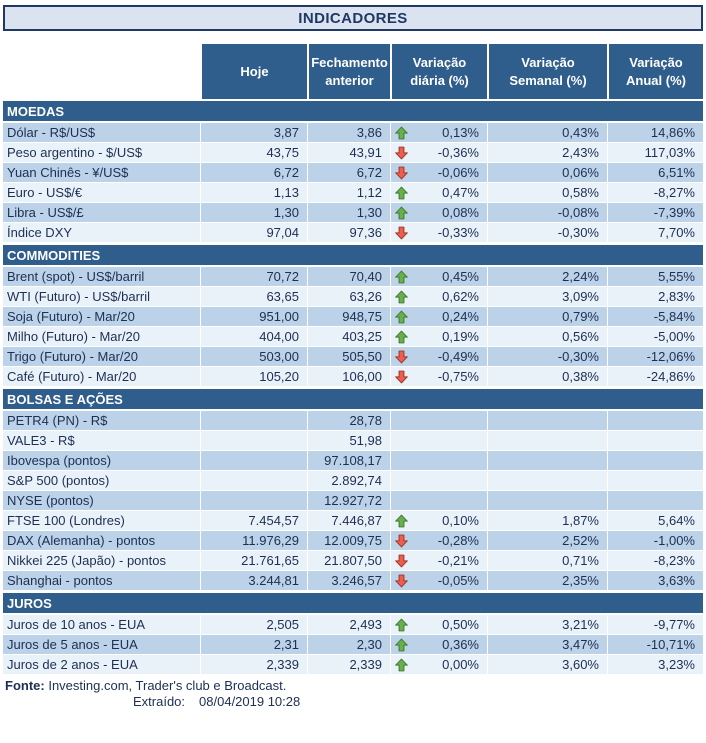 The image size is (706, 743). I want to click on variacao-anual-value: -8,23%, so click(655, 560).